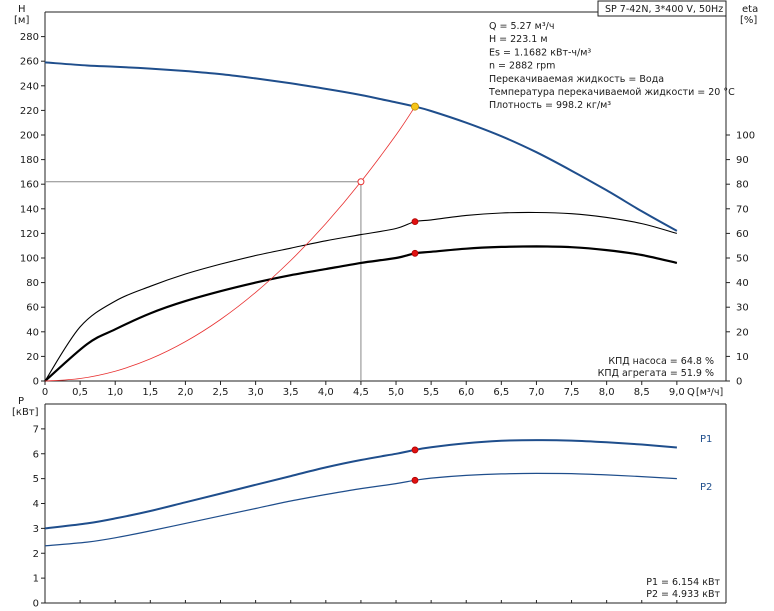 This screenshot has width=774, height=611. What do you see at coordinates (29, 37) in the screenshot?
I see `left-y-tick-label: 280` at bounding box center [29, 37].